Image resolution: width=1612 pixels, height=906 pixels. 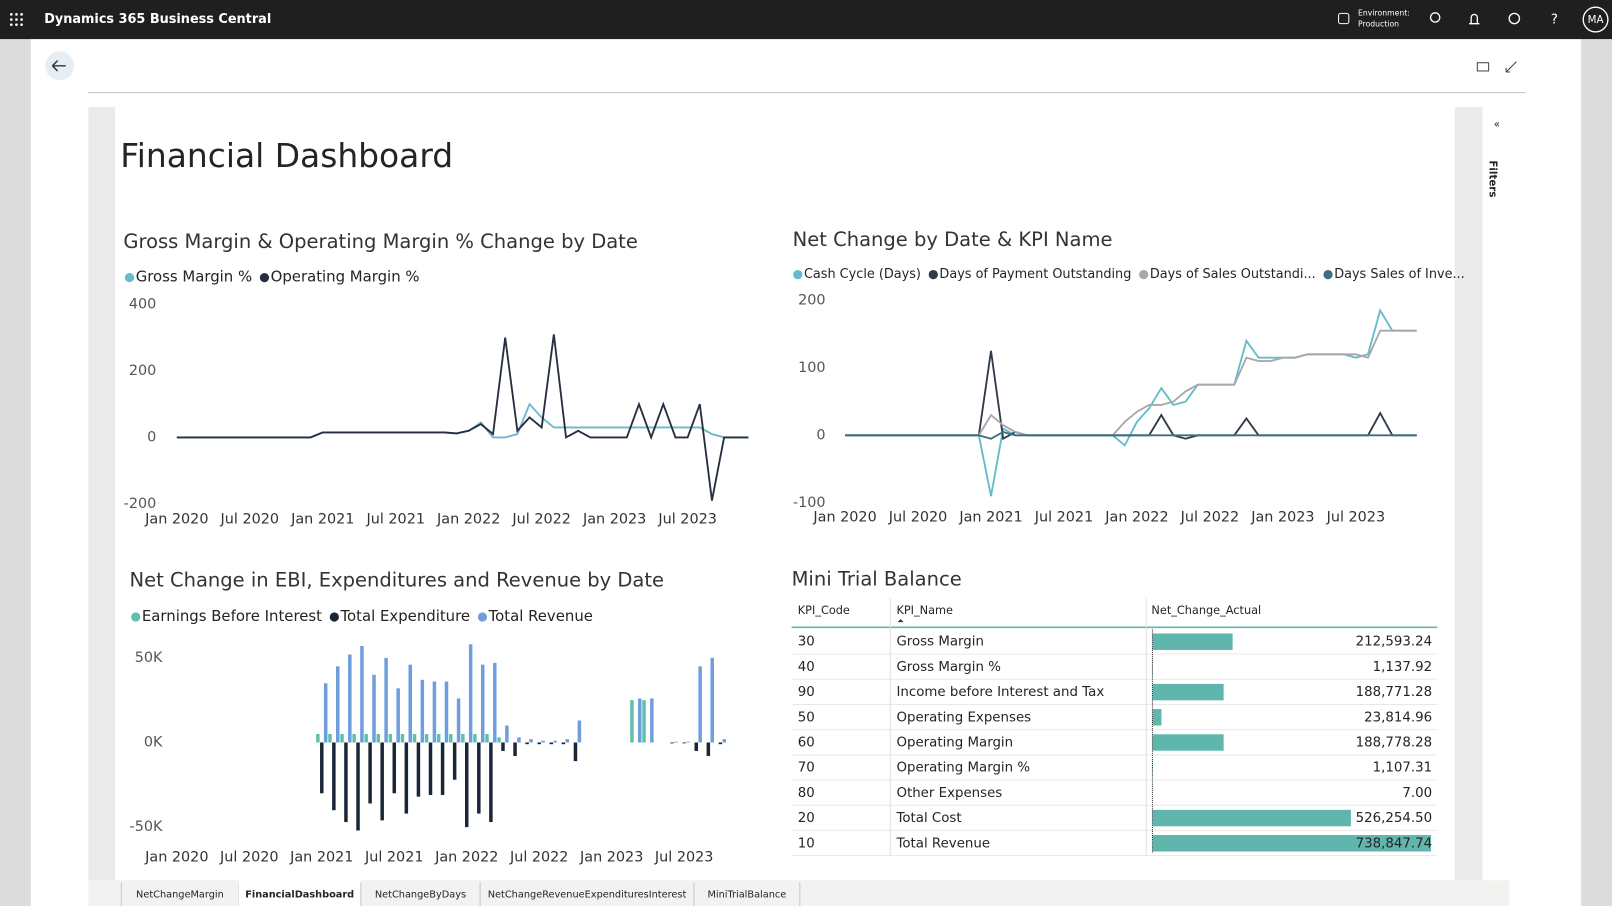 I want to click on table-cell: 10, so click(x=806, y=843).